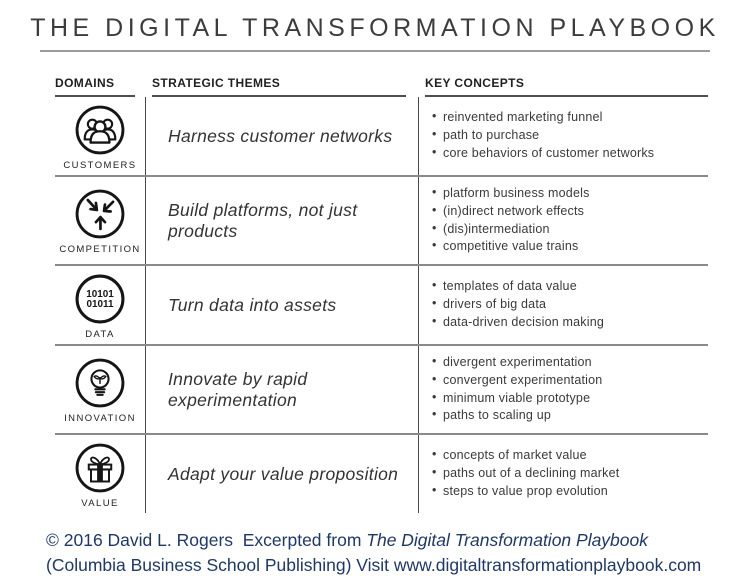 This screenshot has width=750, height=578. What do you see at coordinates (263, 220) in the screenshot?
I see `strategic-theme-text: Build platforms, not just products` at bounding box center [263, 220].